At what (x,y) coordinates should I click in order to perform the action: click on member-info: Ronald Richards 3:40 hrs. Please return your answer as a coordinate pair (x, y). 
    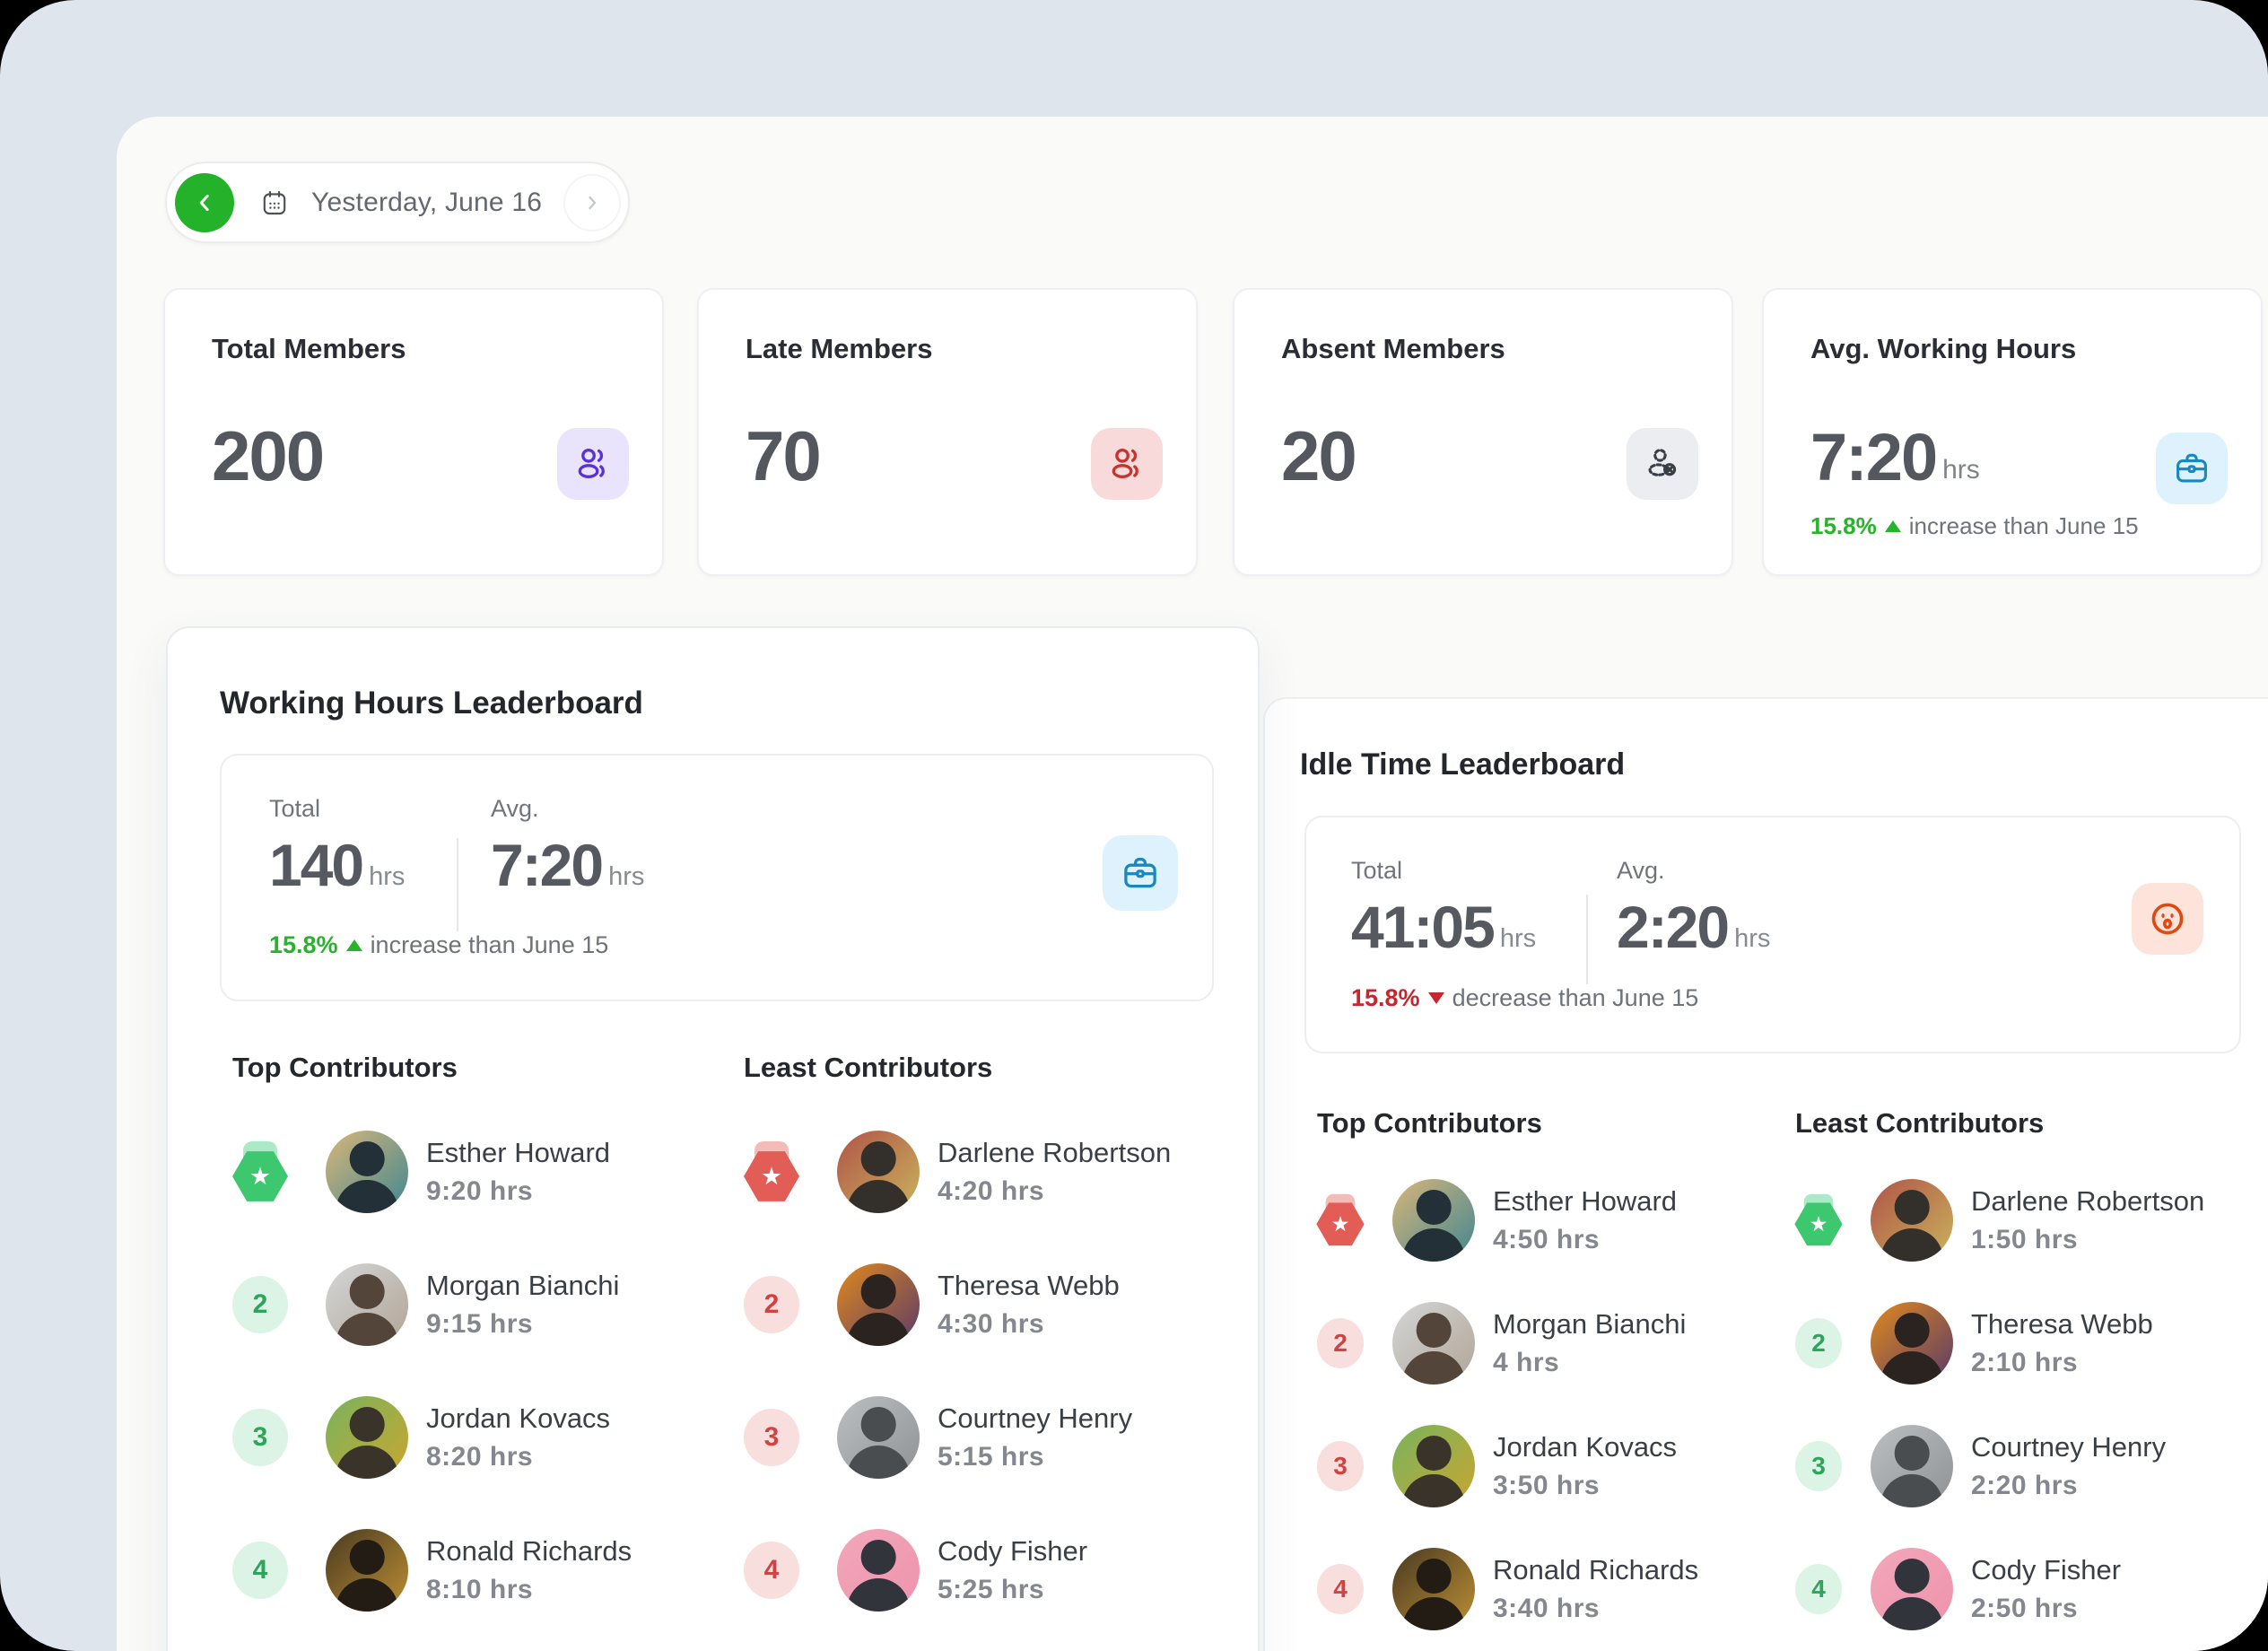
    Looking at the image, I should click on (1595, 1589).